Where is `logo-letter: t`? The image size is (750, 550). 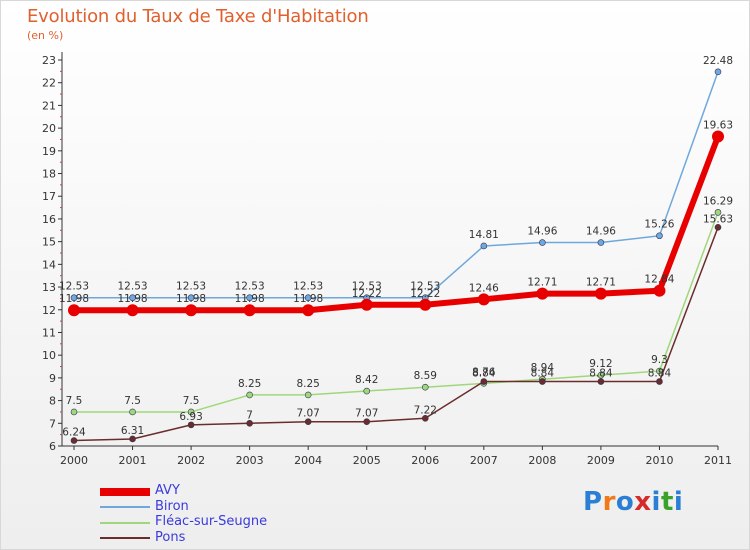 logo-letter: t is located at coordinates (667, 502).